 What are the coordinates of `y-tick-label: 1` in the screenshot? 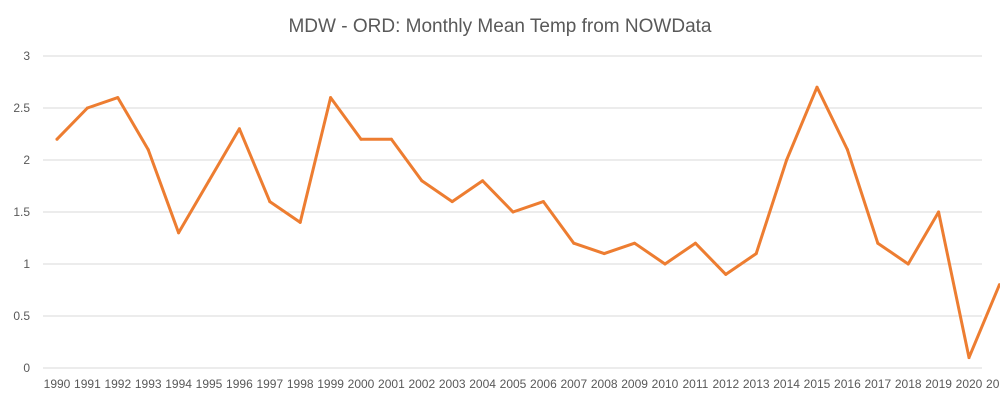 It's located at (26, 264).